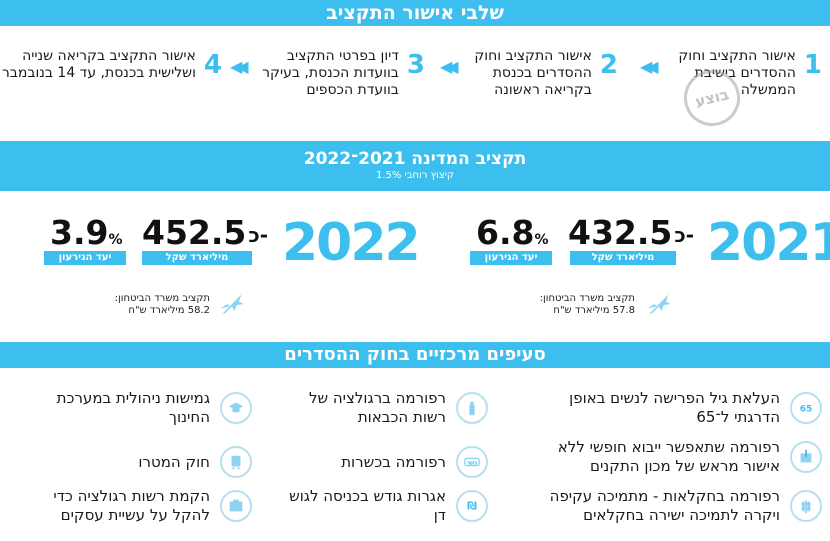  I want to click on clauses-title: סעיפים מרכזיים בחוק ההסדרים, so click(415, 354).